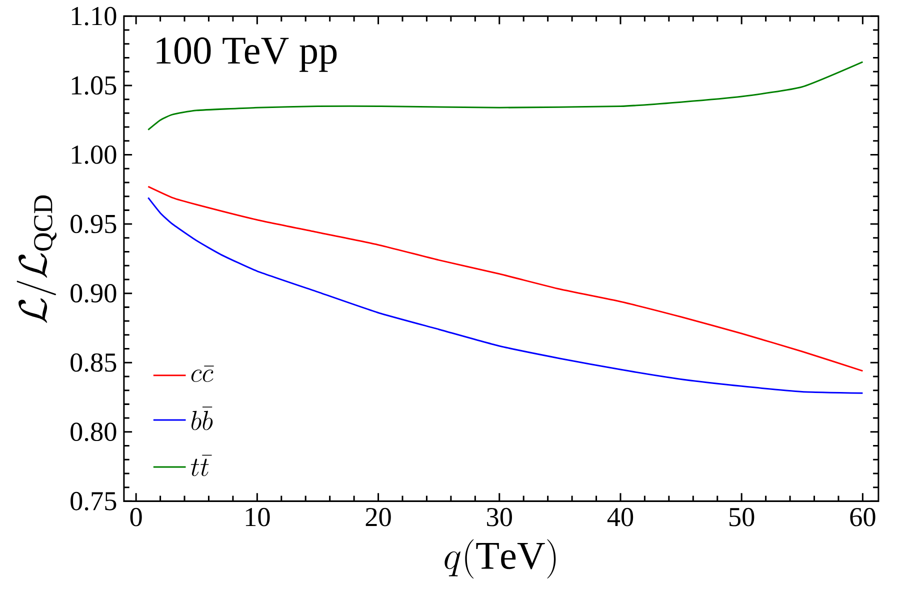 The height and width of the screenshot is (604, 900). Describe the element at coordinates (202, 418) in the screenshot. I see `legend-label: $b\bar{b}$` at that location.